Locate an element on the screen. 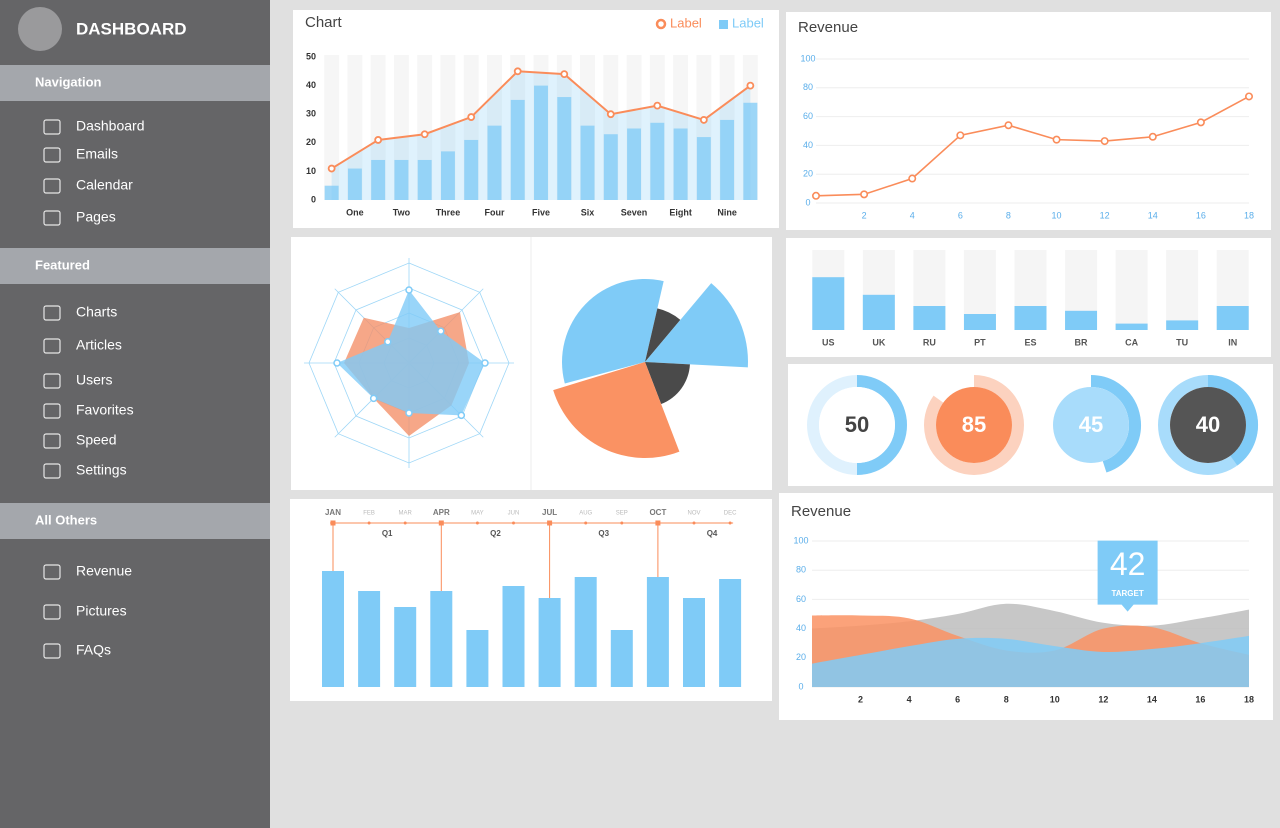 The width and height of the screenshot is (1280, 828). nav-item: Favorites is located at coordinates (105, 410).